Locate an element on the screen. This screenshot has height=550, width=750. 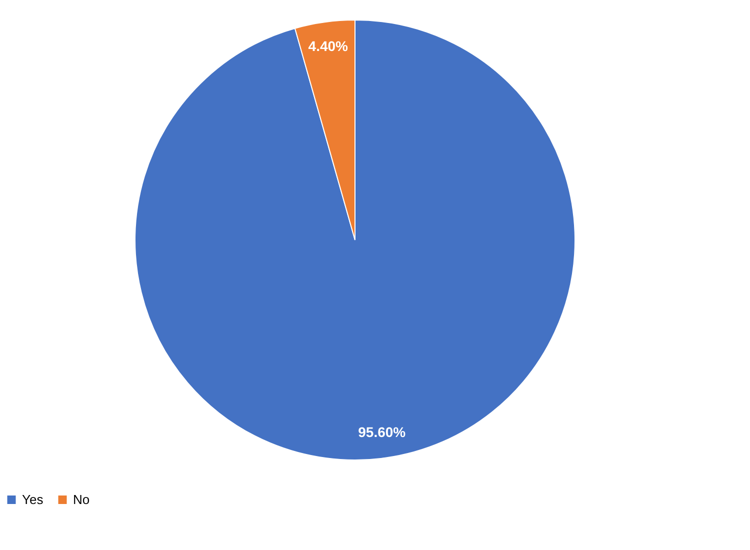
legend-label: No is located at coordinates (81, 499).